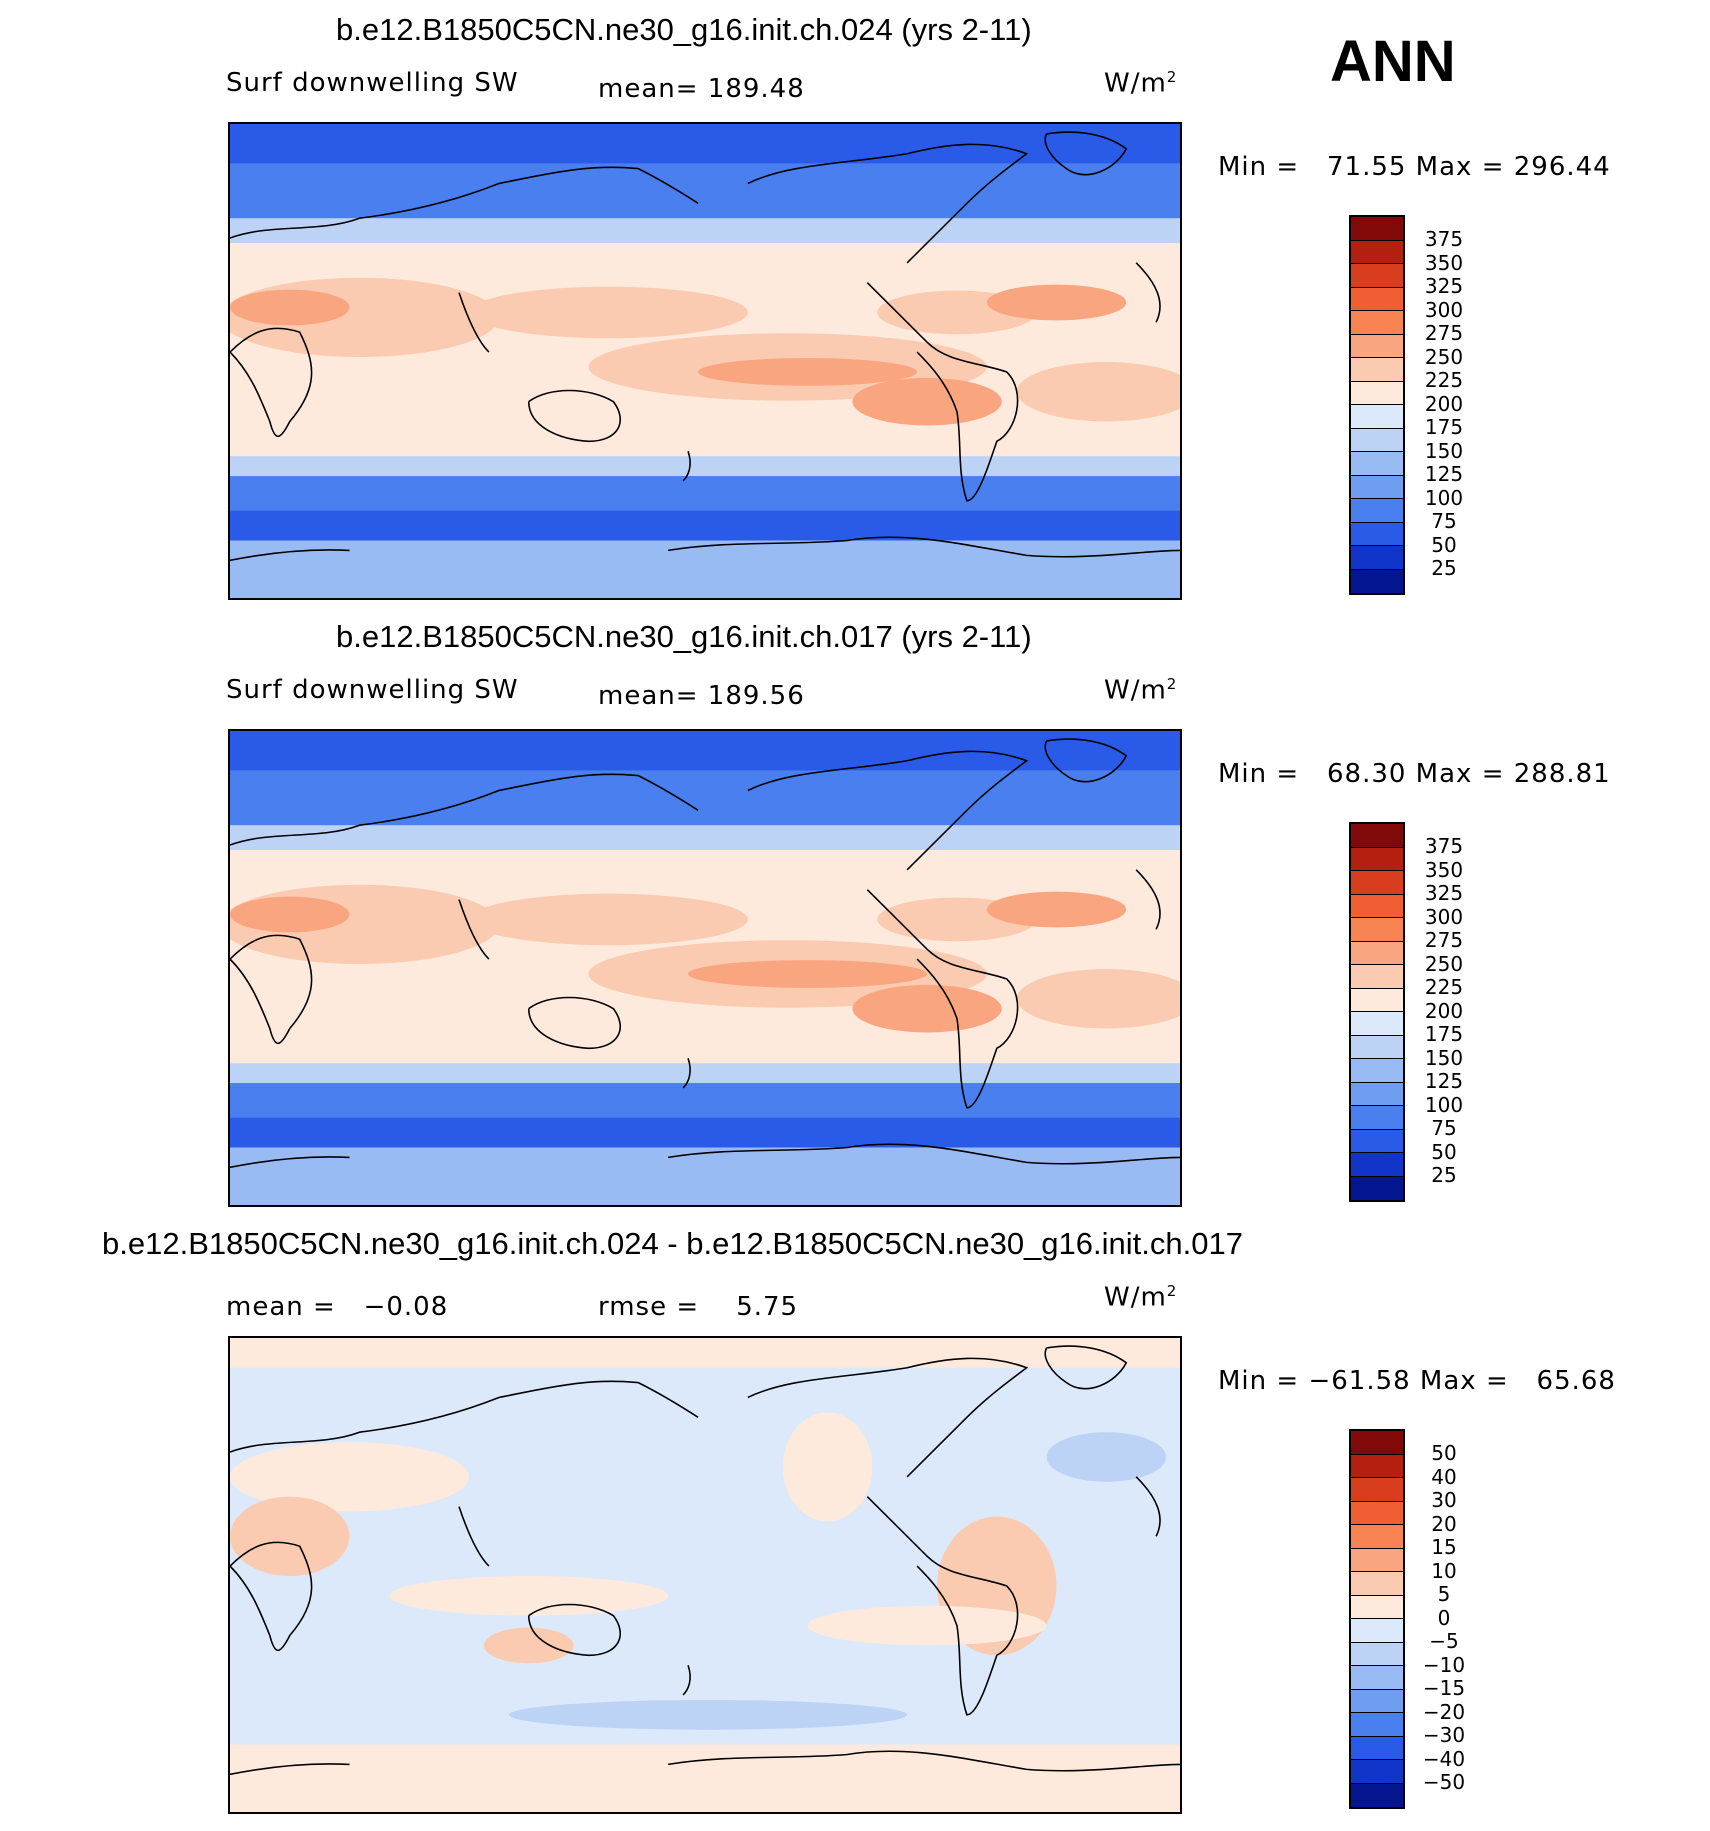 The height and width of the screenshot is (1831, 1710). Describe the element at coordinates (1141, 83) in the screenshot. I see `panel-1-units: W/m2` at that location.